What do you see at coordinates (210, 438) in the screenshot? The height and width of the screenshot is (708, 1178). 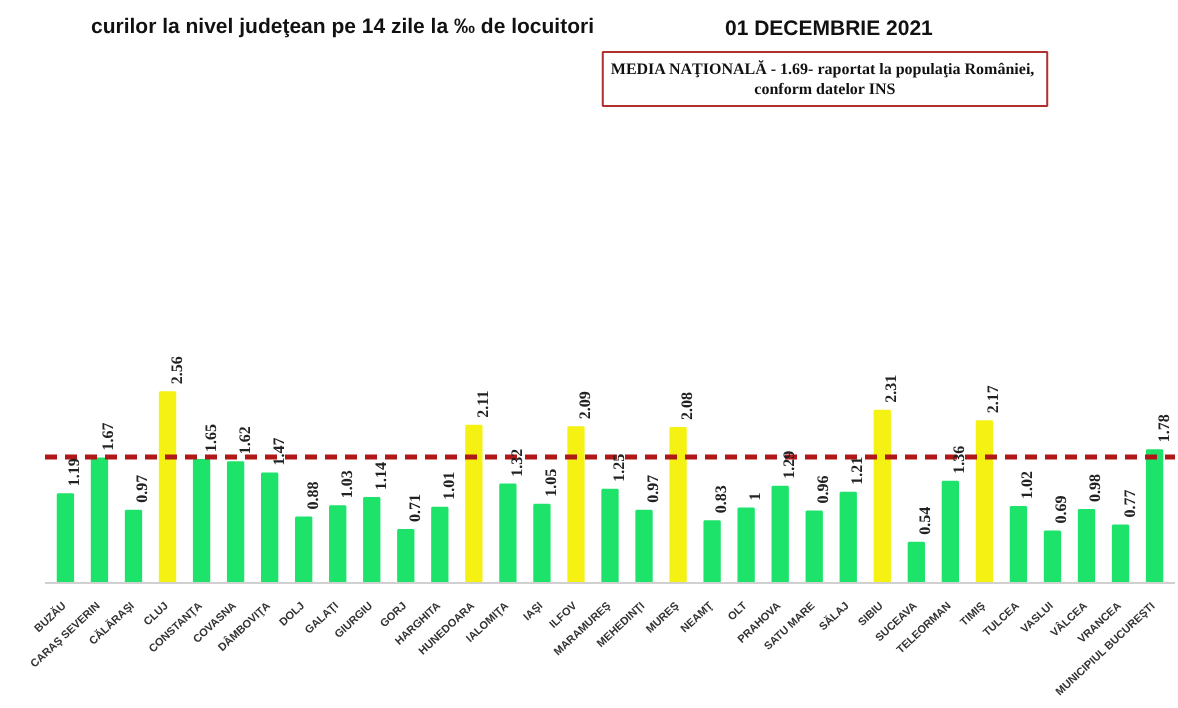 I see `data-label: 1.65` at bounding box center [210, 438].